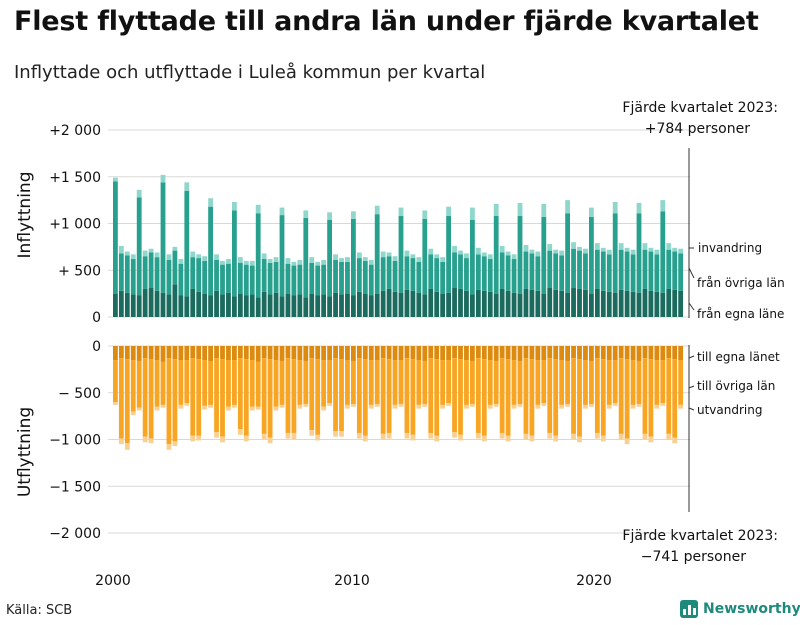 The image size is (800, 625). What do you see at coordinates (741, 283) in the screenshot?
I see `label-fran-ovriga-lan: från övriga län` at bounding box center [741, 283].